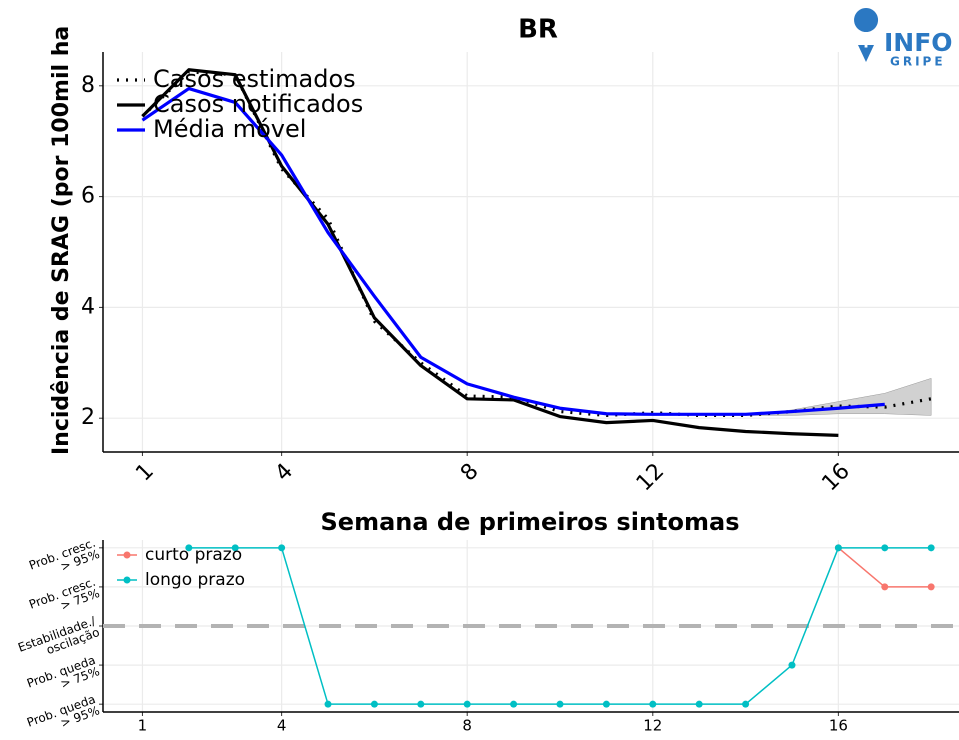 Image resolution: width=959 pixels, height=740 pixels. Describe the element at coordinates (61, 240) in the screenshot. I see `y-axis-label: Incidência de SRAG (por 100mil ha` at that location.